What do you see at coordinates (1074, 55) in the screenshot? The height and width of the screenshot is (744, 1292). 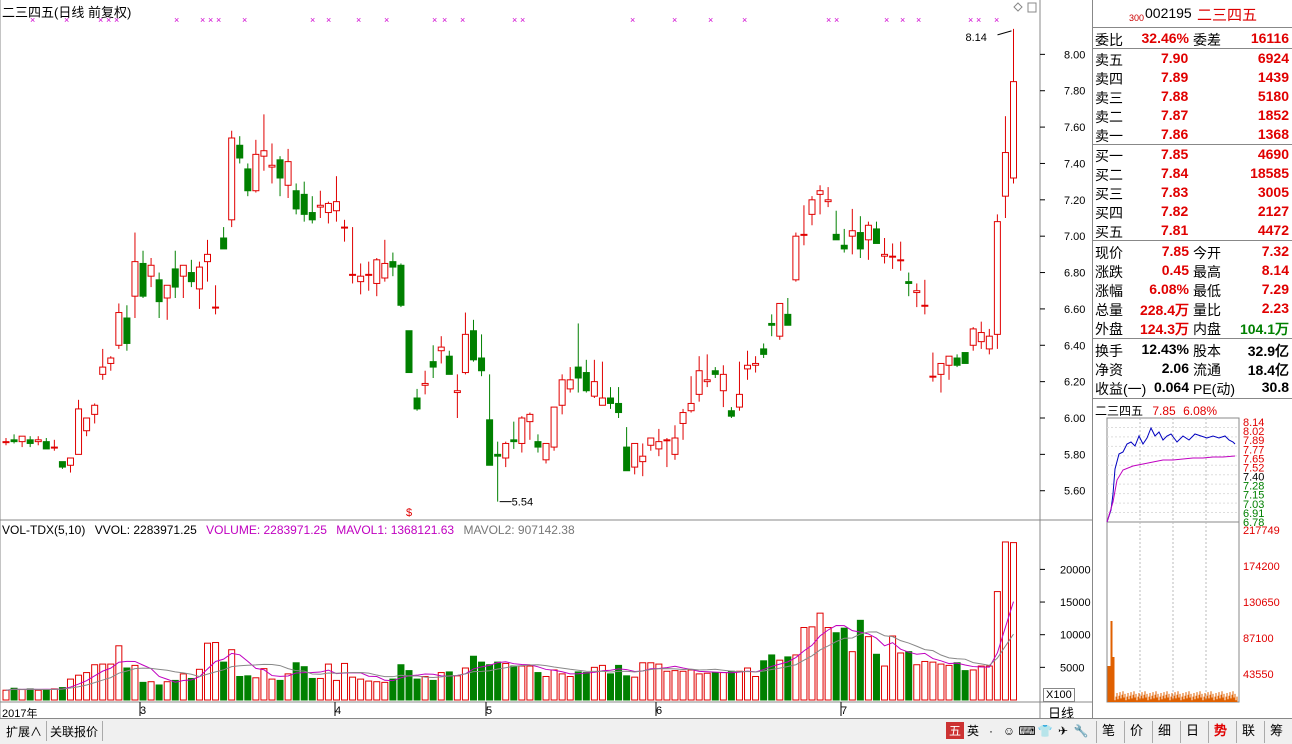 I see `price-tick-label: 8.00` at bounding box center [1074, 55].